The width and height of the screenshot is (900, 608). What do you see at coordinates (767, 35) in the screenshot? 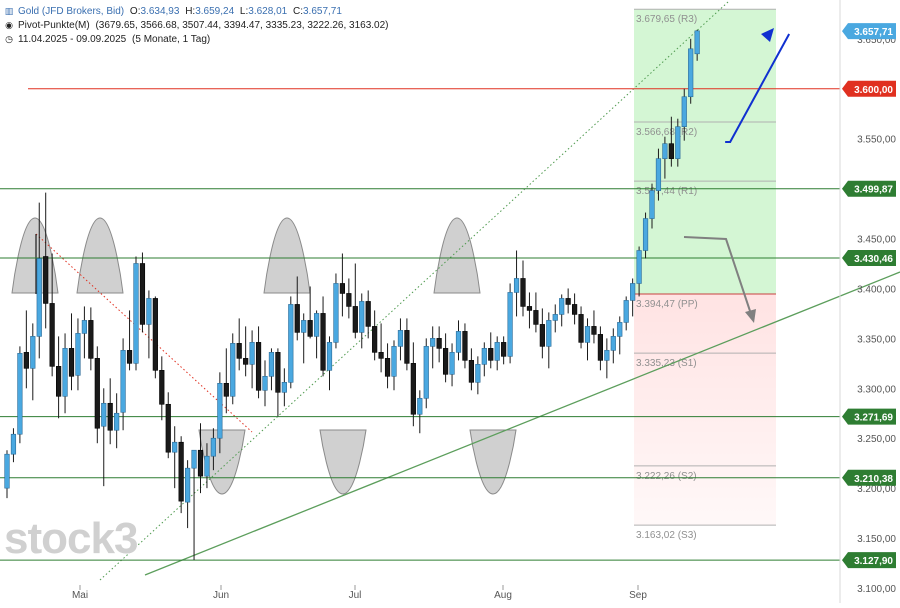
I see `bullish-arrow-head` at bounding box center [767, 35].